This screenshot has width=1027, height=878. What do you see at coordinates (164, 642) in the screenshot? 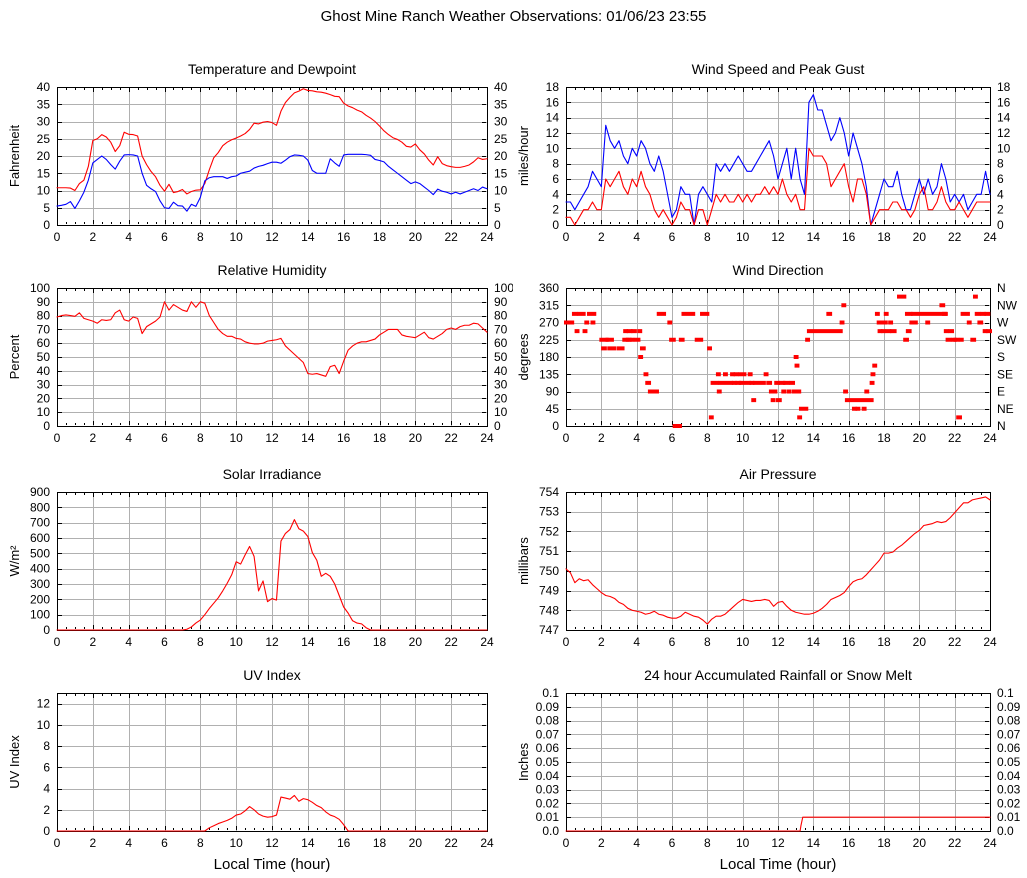
I see `x-tick-label: 6` at bounding box center [164, 642].